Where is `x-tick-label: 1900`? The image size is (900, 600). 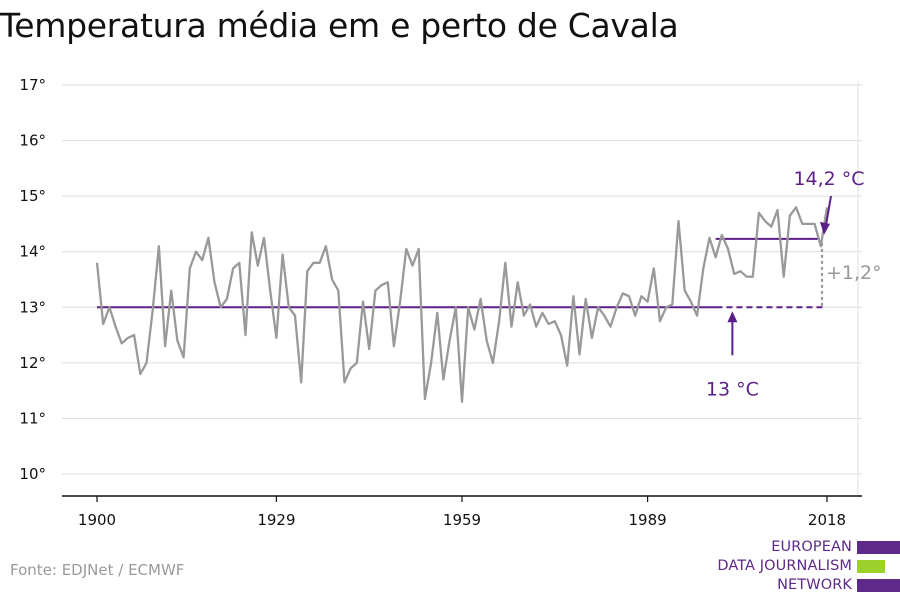
x-tick-label: 1900 is located at coordinates (97, 520).